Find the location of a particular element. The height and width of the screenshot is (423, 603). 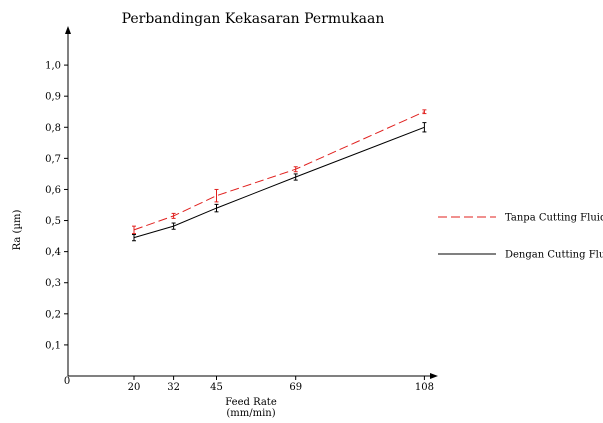

y-tick-label: 0,6 is located at coordinates (53, 190).